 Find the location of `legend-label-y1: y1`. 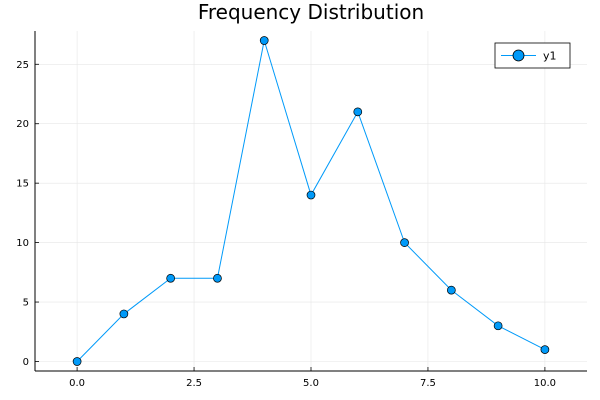

legend-label-y1: y1 is located at coordinates (550, 56).